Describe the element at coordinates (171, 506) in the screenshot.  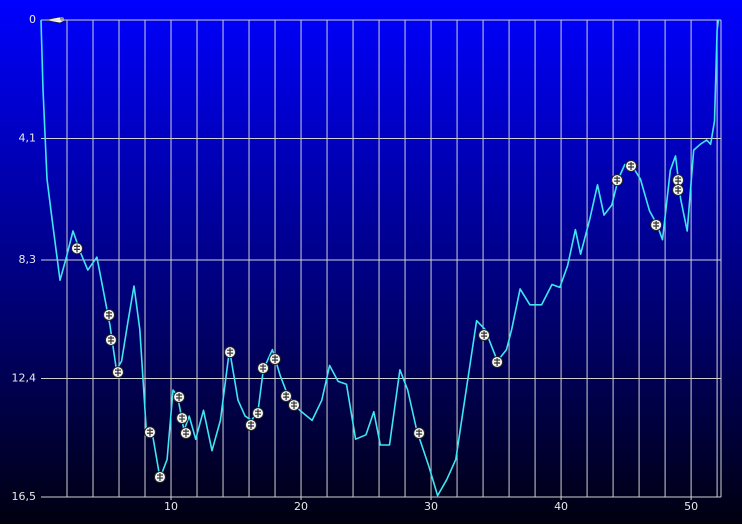
I see `x-tick-label: 10` at that location.